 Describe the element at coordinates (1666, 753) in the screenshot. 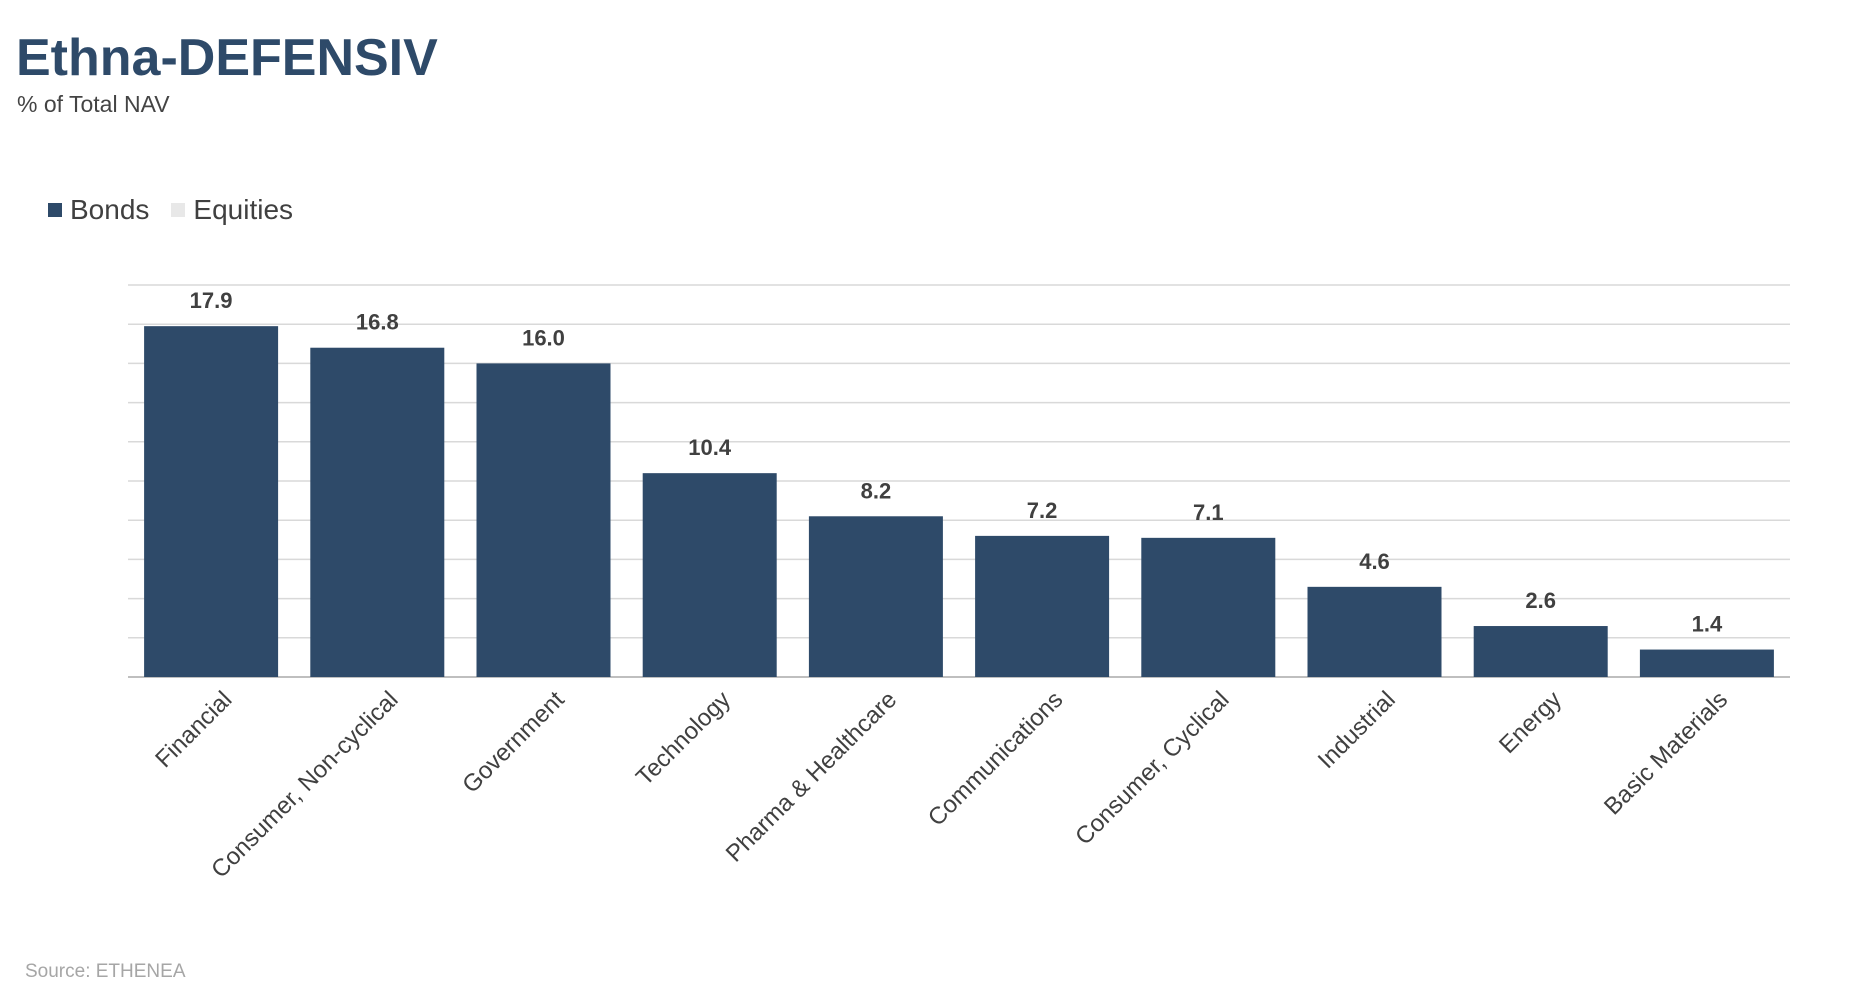

I see `category-label-9: Basic Materials` at that location.